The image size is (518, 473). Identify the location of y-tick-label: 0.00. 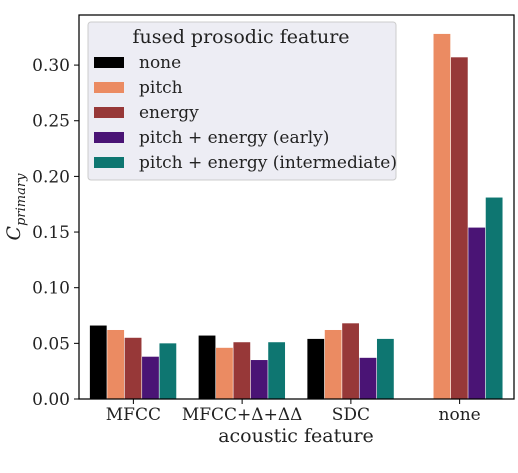
(51, 400).